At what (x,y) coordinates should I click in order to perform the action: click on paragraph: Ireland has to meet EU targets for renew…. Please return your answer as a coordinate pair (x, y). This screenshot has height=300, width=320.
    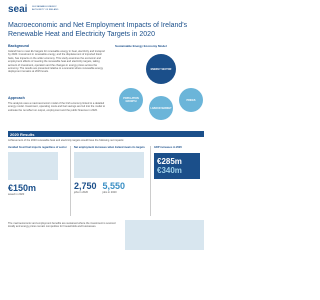
    Looking at the image, I should click on (57, 62).